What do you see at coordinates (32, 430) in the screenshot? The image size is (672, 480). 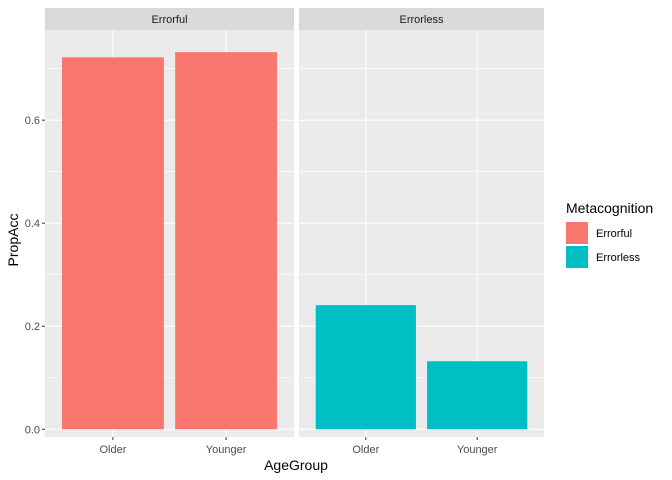 I see `y-tick-label: 0.0` at bounding box center [32, 430].